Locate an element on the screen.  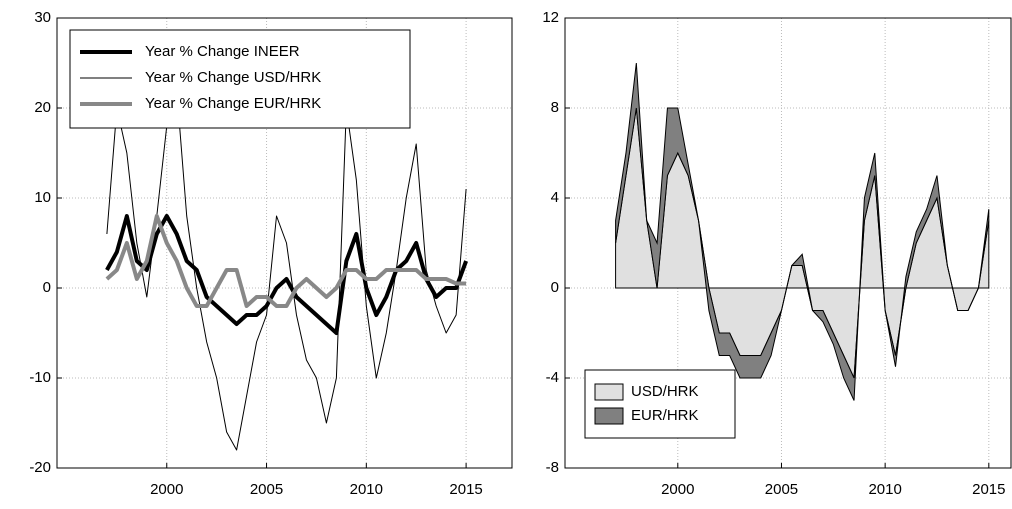
legend-label: Year % Change EUR/HRK is located at coordinates (233, 103).